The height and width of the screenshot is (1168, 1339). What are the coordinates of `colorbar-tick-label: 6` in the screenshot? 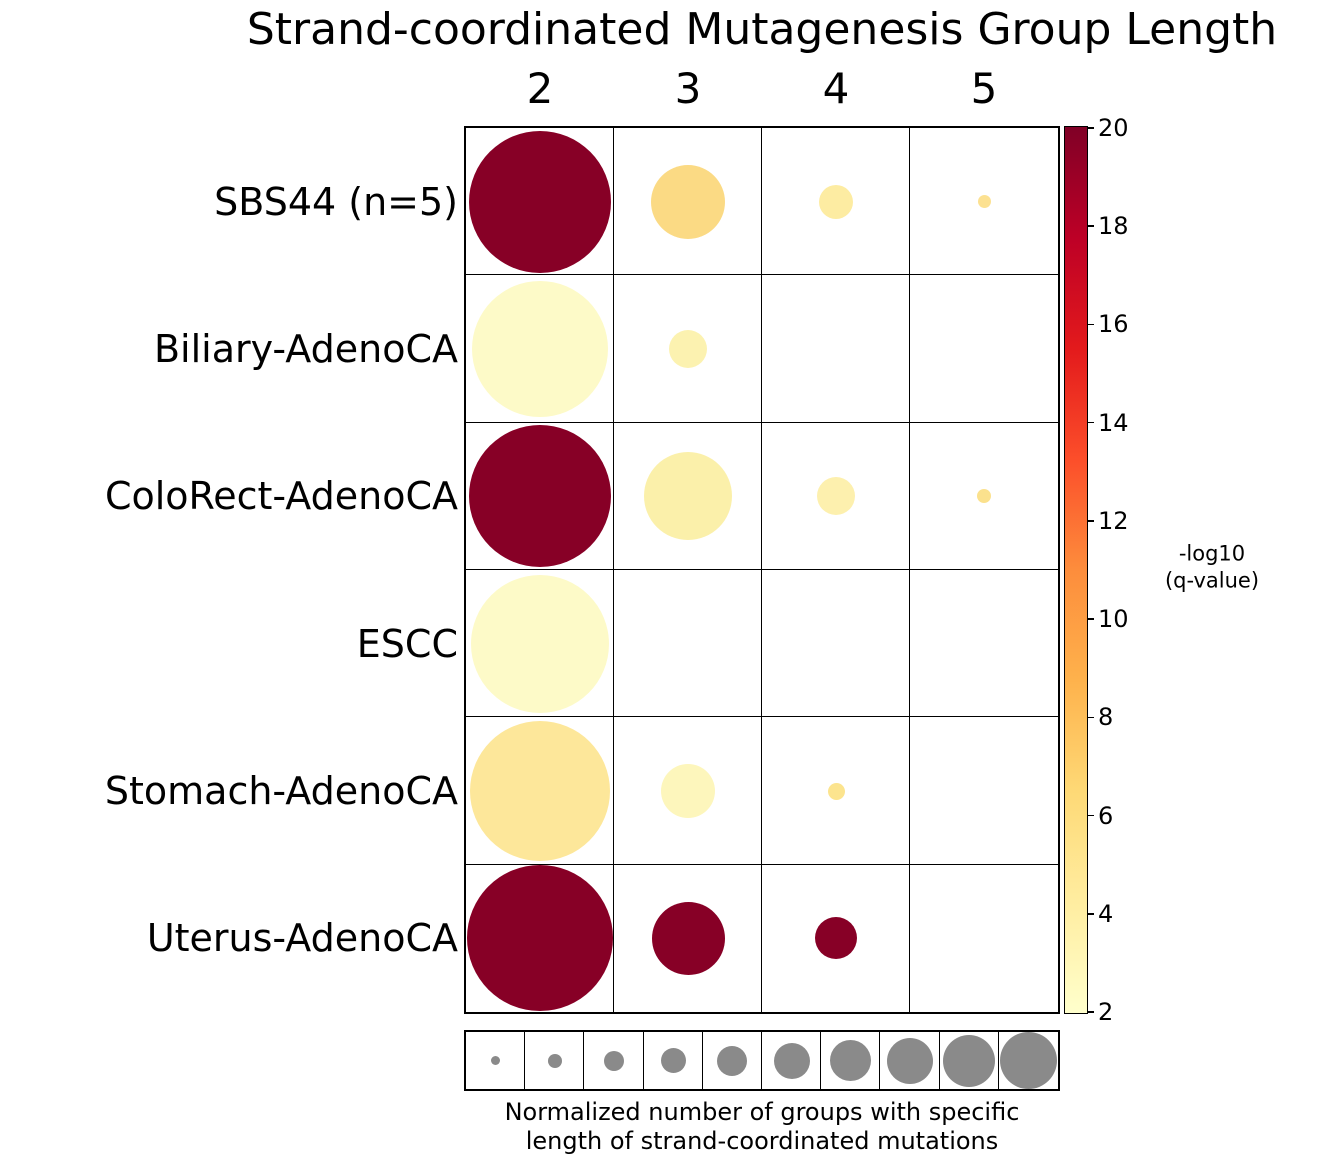 It's located at (1106, 815).